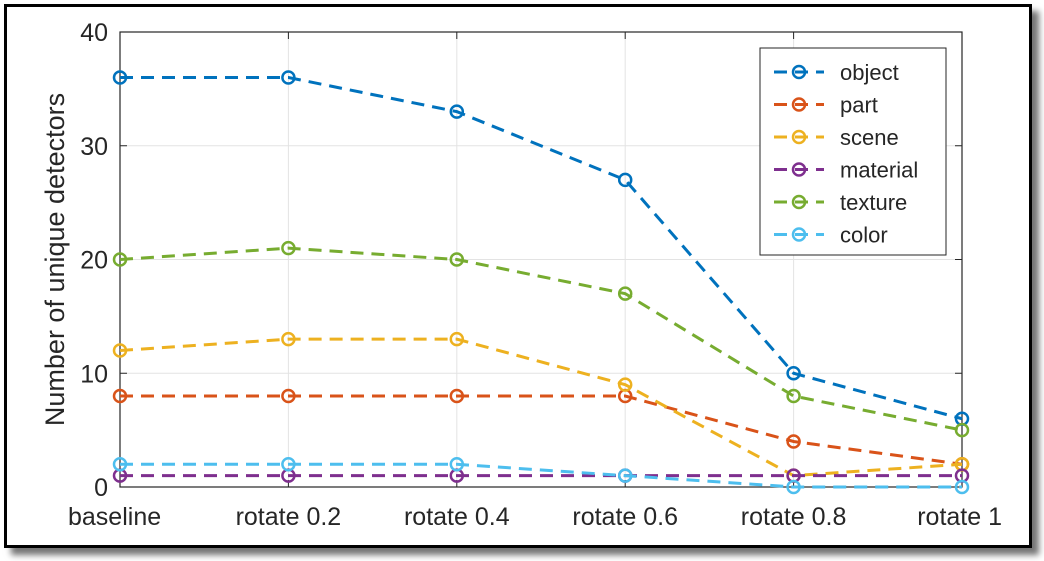 Image resolution: width=1044 pixels, height=561 pixels. What do you see at coordinates (826, 105) in the screenshot?
I see `legend-item-part: part` at bounding box center [826, 105].